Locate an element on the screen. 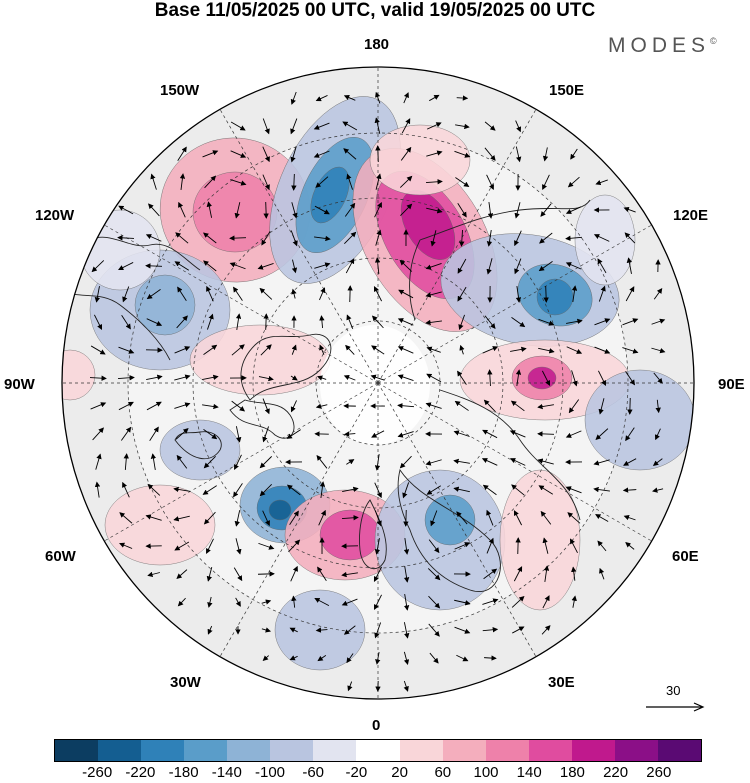 The width and height of the screenshot is (750, 783). colorbar-tick-label: -60 is located at coordinates (313, 772).